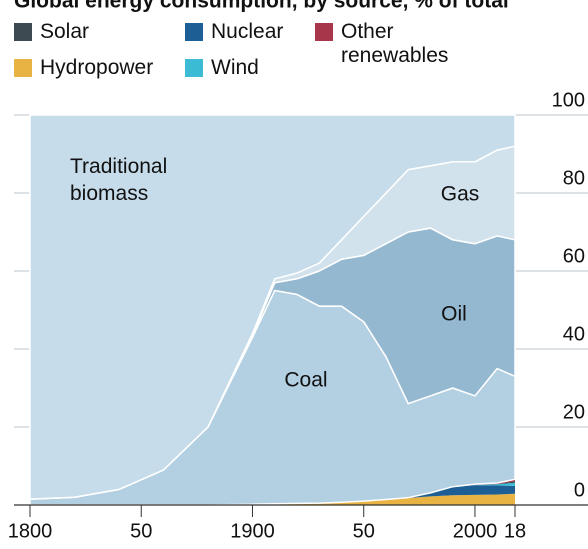  I want to click on legend-item: Wind, so click(222, 68).